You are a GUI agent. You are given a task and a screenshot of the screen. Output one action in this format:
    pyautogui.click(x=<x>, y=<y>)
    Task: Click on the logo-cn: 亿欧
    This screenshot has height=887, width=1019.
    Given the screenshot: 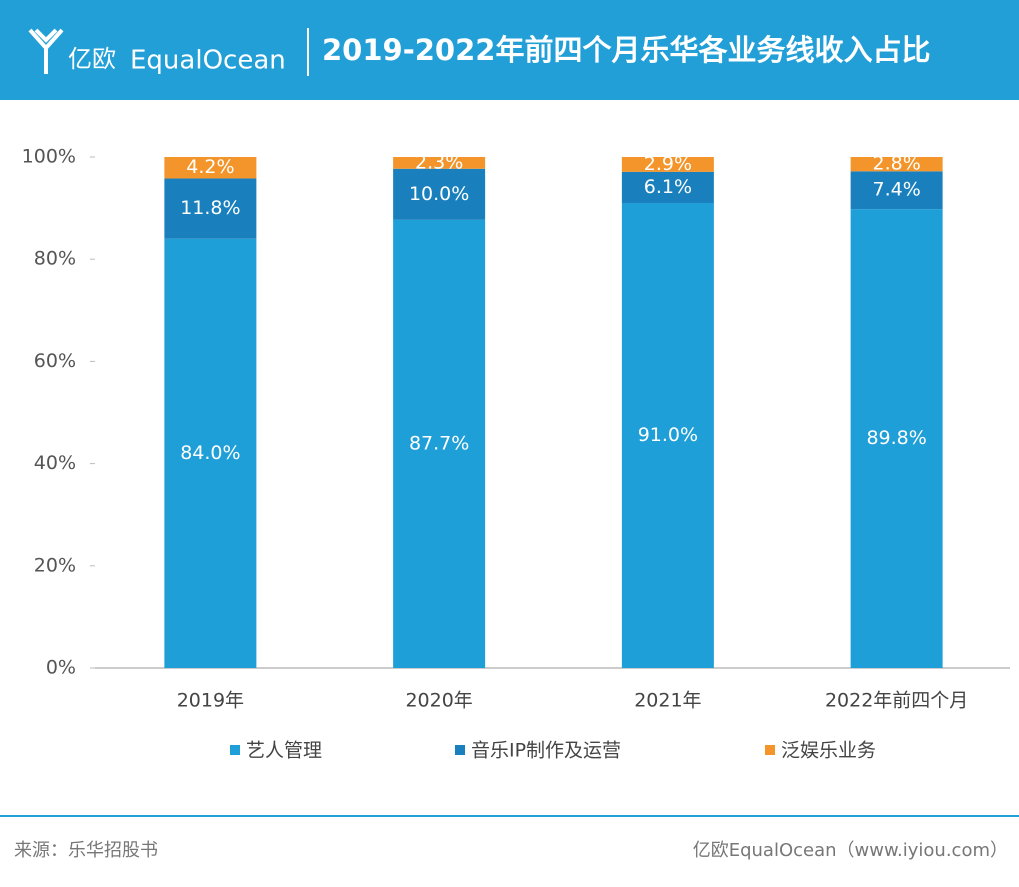 What is the action you would take?
    pyautogui.click(x=92, y=59)
    